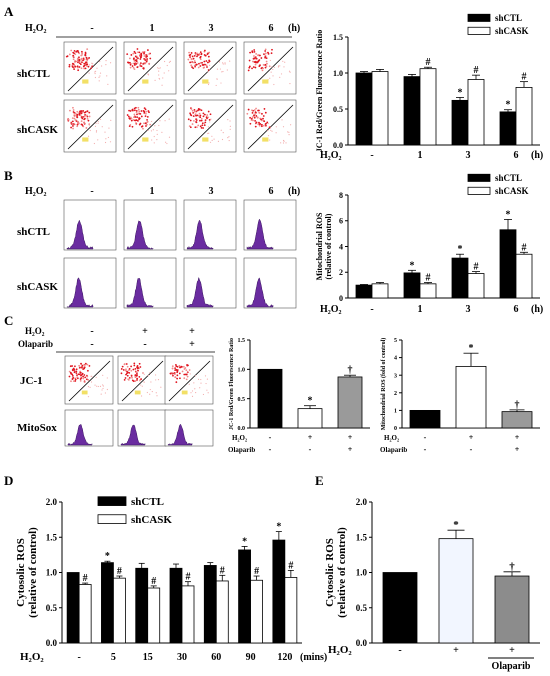  I want to click on significance-mark: #, so click(85, 578).